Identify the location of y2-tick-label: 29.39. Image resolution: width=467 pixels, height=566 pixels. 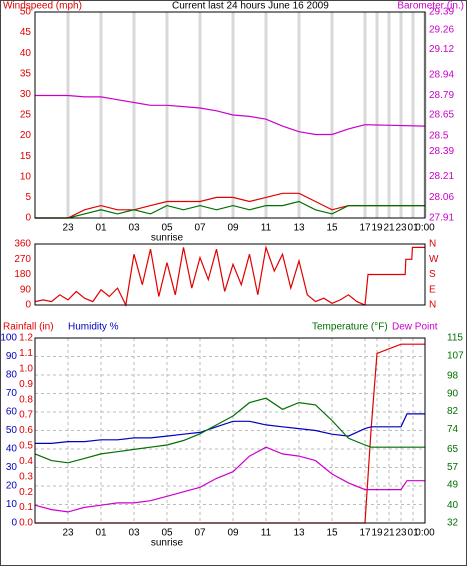
(441, 12).